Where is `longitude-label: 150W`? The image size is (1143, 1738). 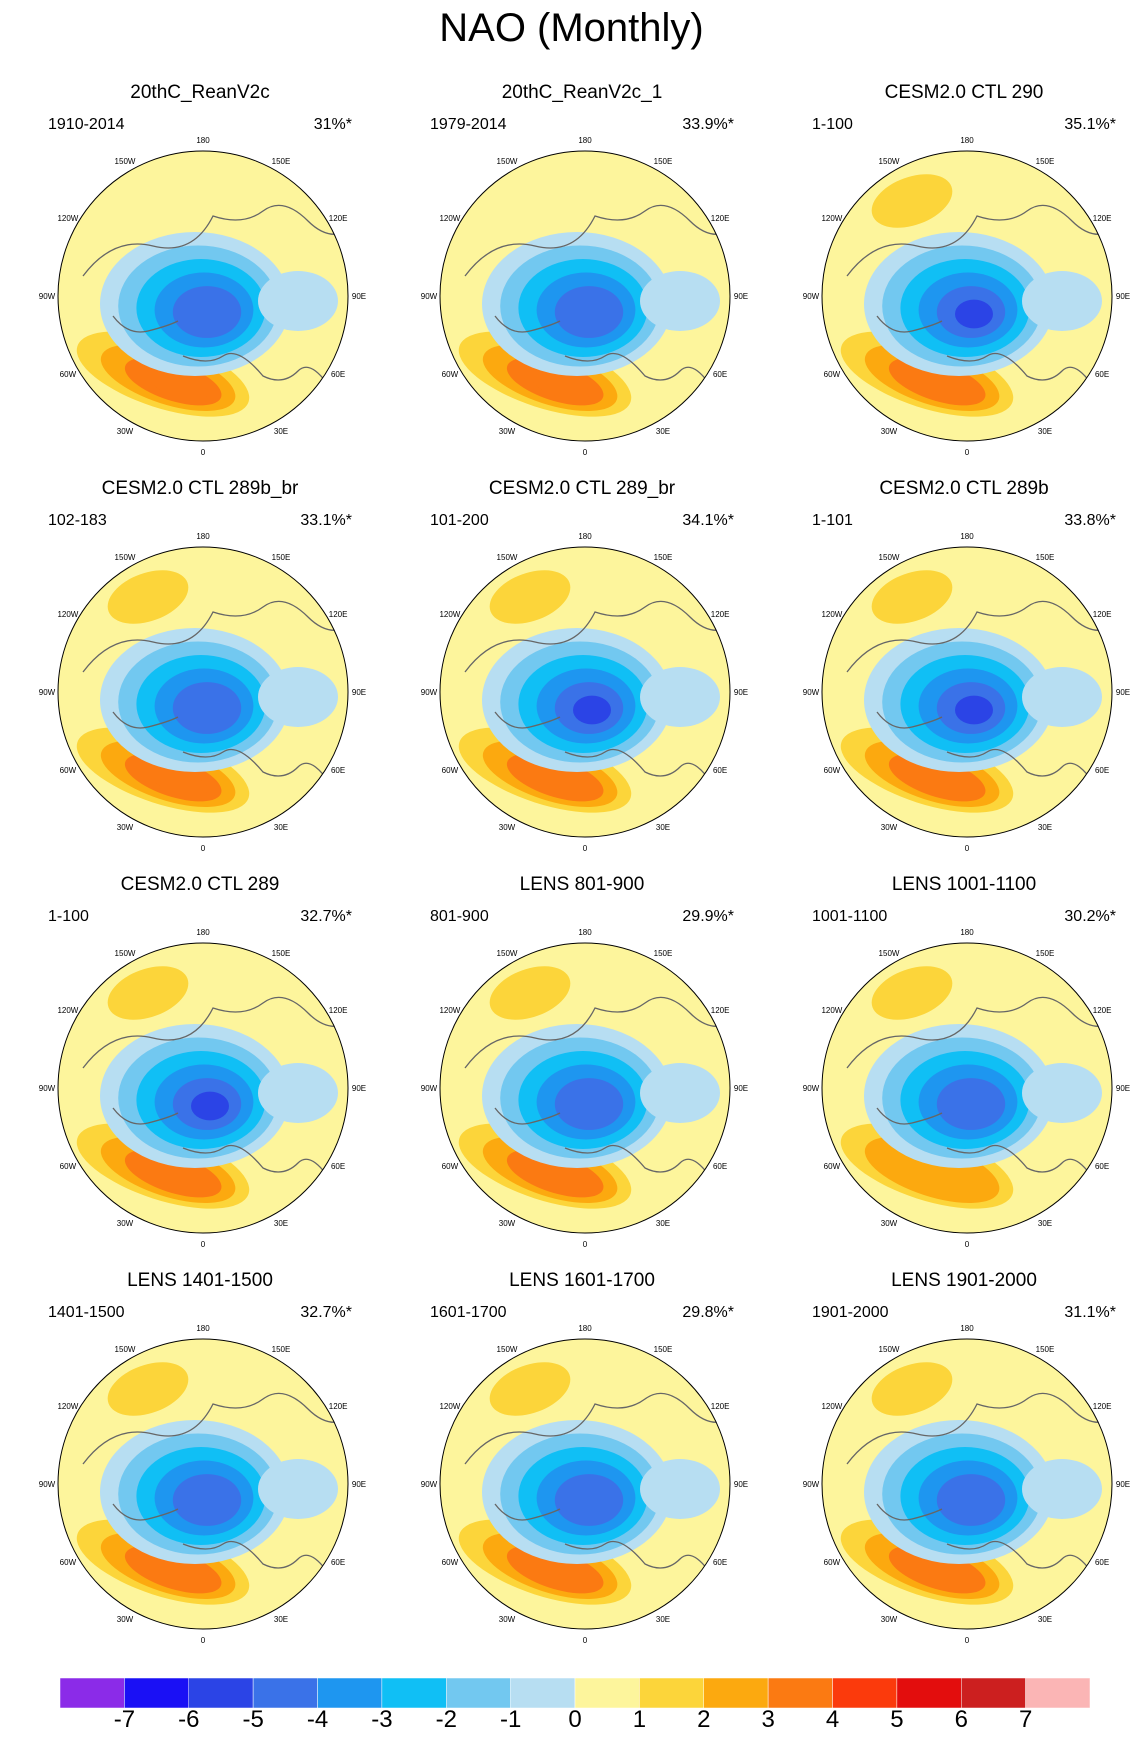 longitude-label: 150W is located at coordinates (125, 161).